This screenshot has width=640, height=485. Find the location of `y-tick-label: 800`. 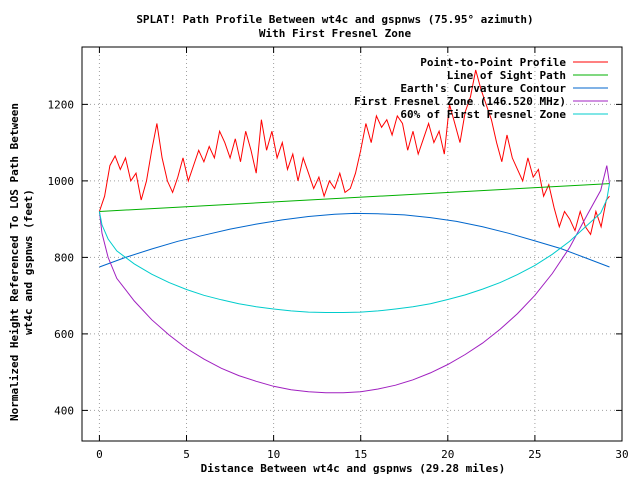

y-tick-label: 800 is located at coordinates (64, 257).